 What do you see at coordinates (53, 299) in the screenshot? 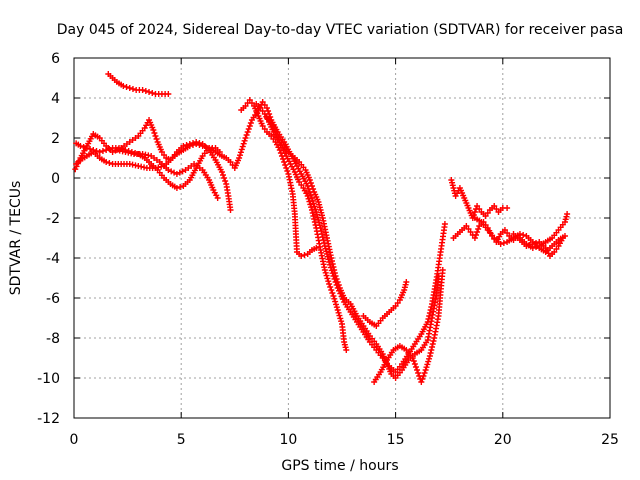
I see `y-tick-label: -6` at bounding box center [53, 299].